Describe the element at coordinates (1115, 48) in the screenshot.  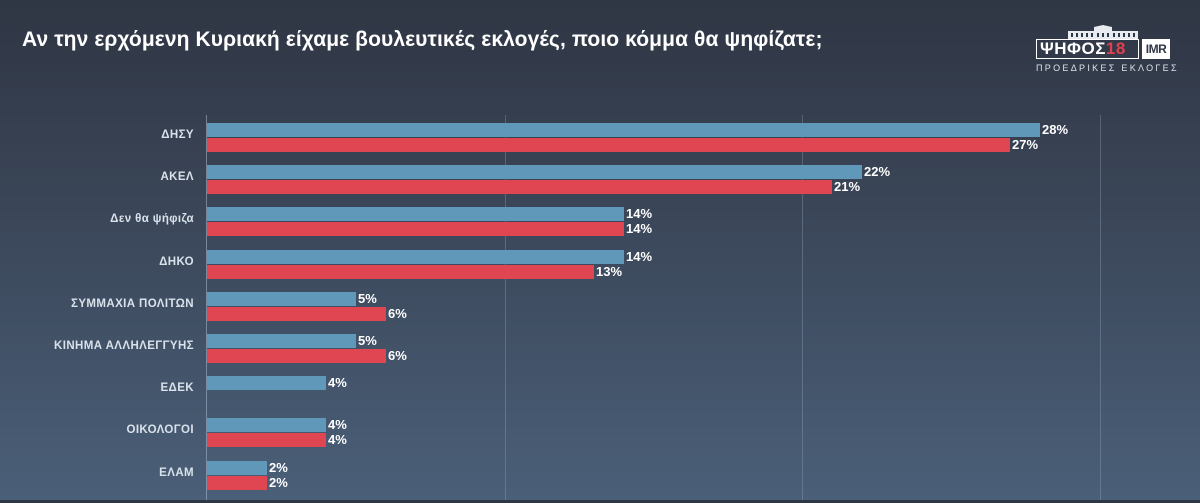
I see `brand-number: 18` at that location.